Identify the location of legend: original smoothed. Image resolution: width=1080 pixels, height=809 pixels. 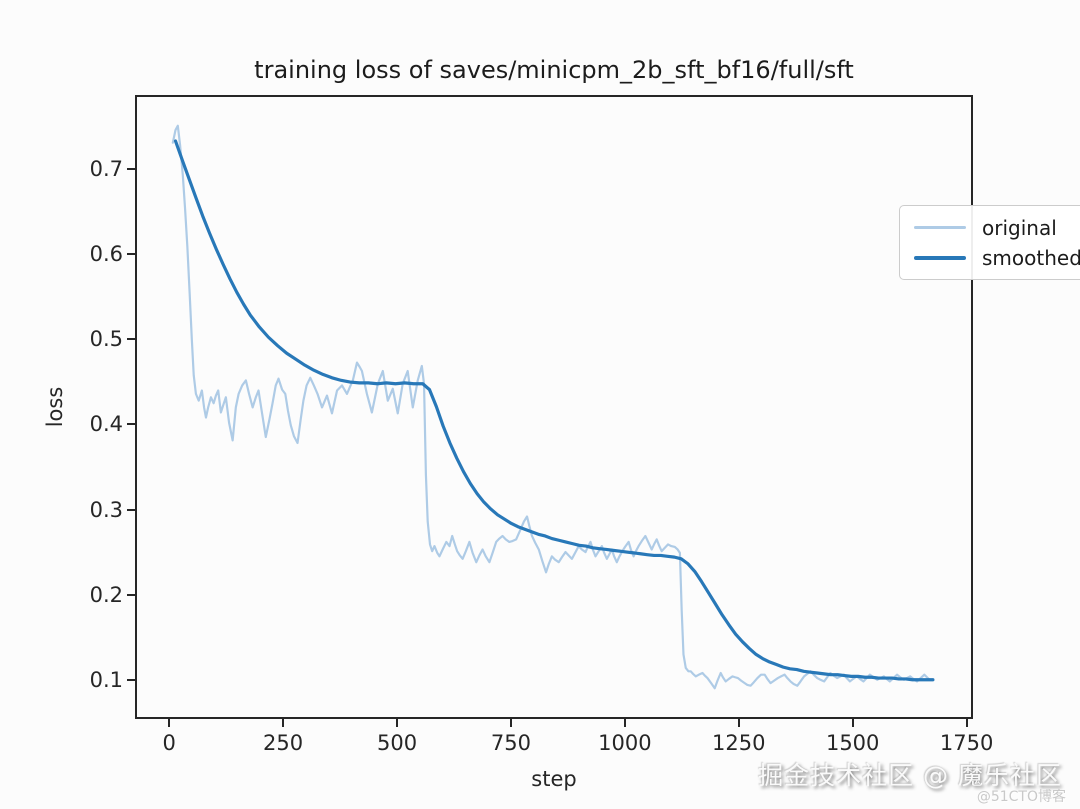
(989, 242).